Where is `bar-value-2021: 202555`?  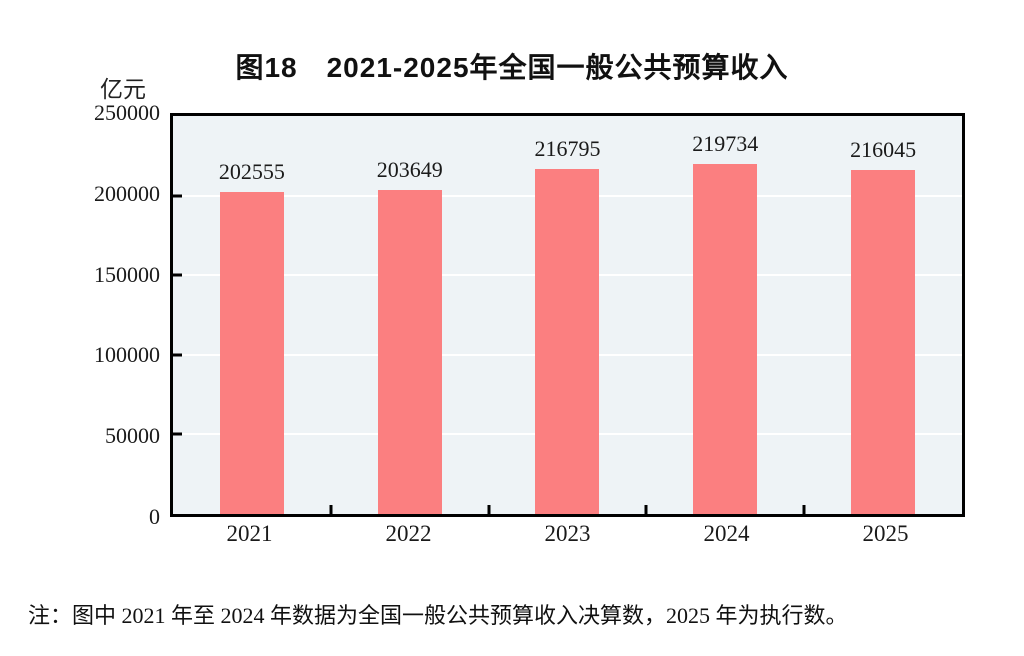
bar-value-2021: 202555 is located at coordinates (251, 171).